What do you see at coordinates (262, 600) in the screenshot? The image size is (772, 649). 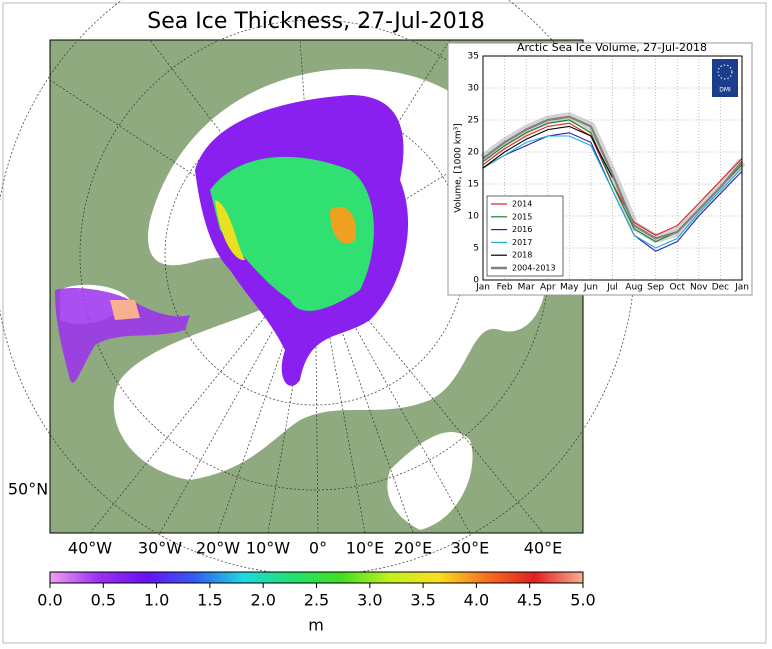 I see `colorbar-tick-label: 2.0` at bounding box center [262, 600].